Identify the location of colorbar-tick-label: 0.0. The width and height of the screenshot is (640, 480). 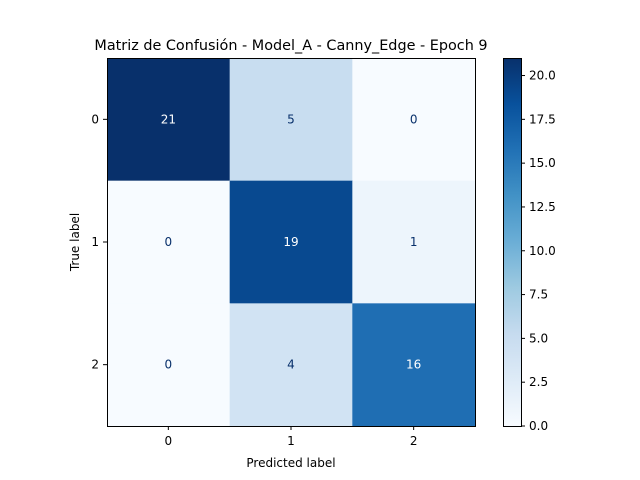
(538, 426).